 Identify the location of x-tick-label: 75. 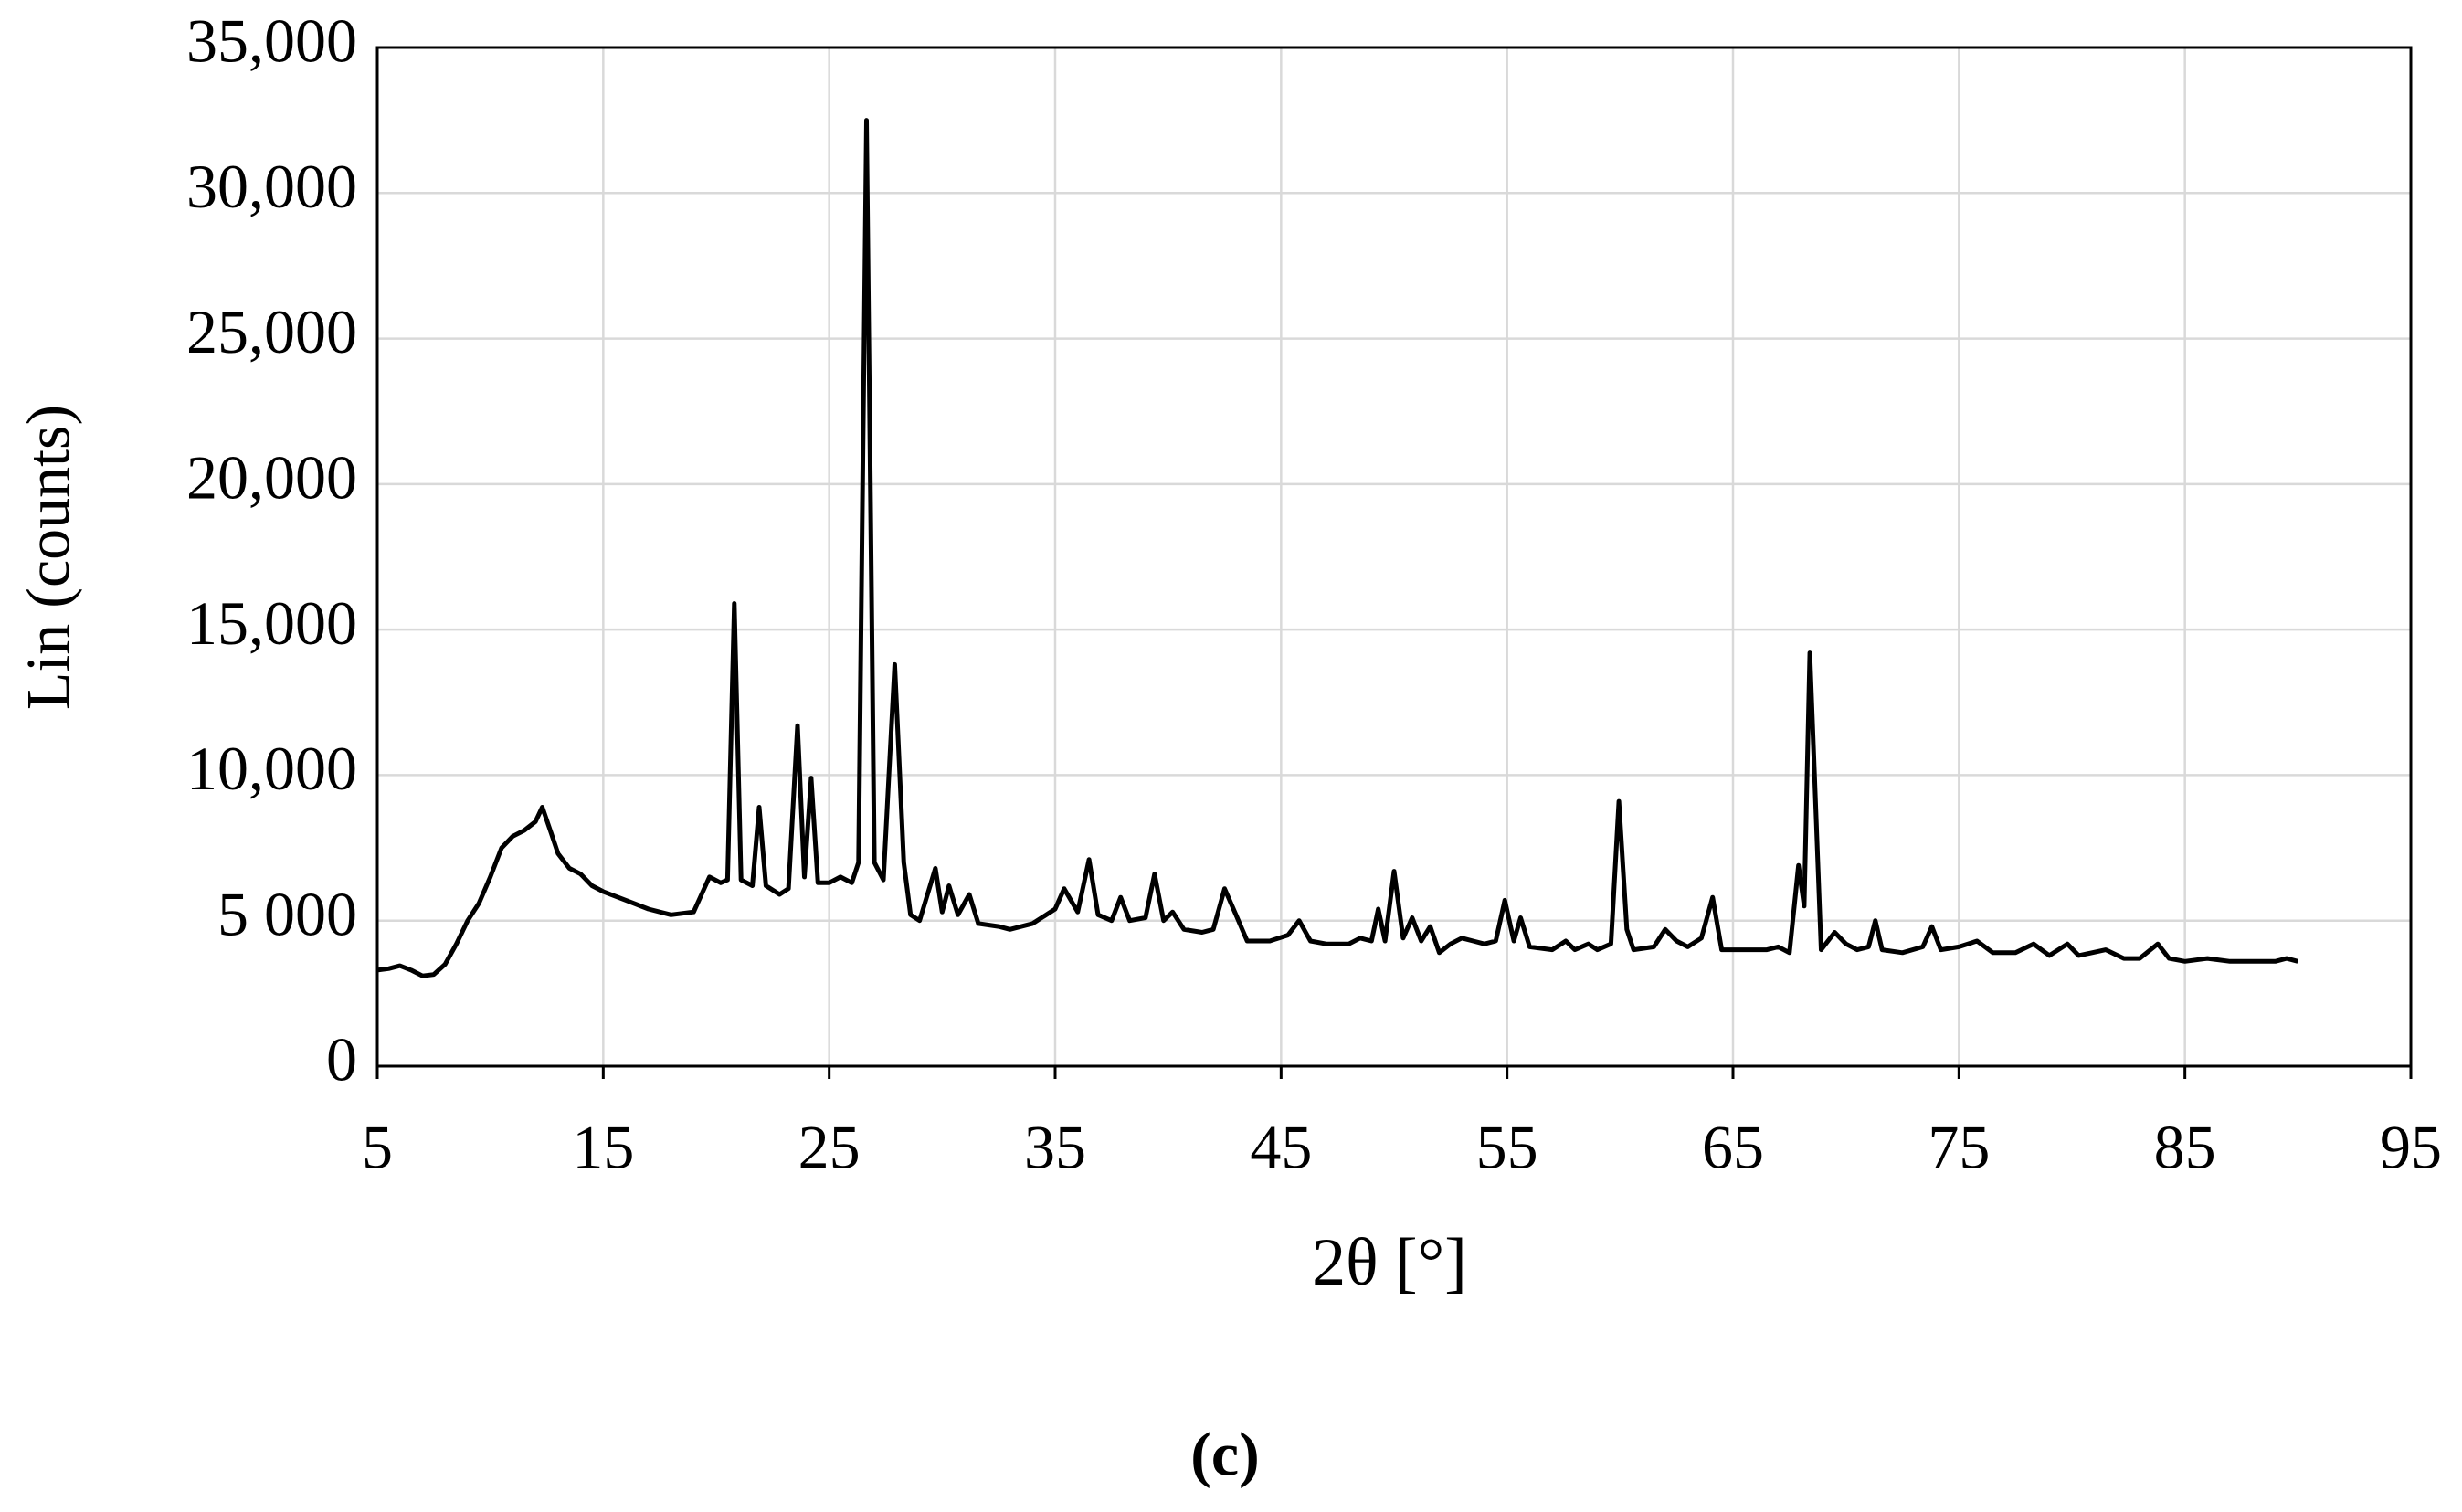
(1959, 1147).